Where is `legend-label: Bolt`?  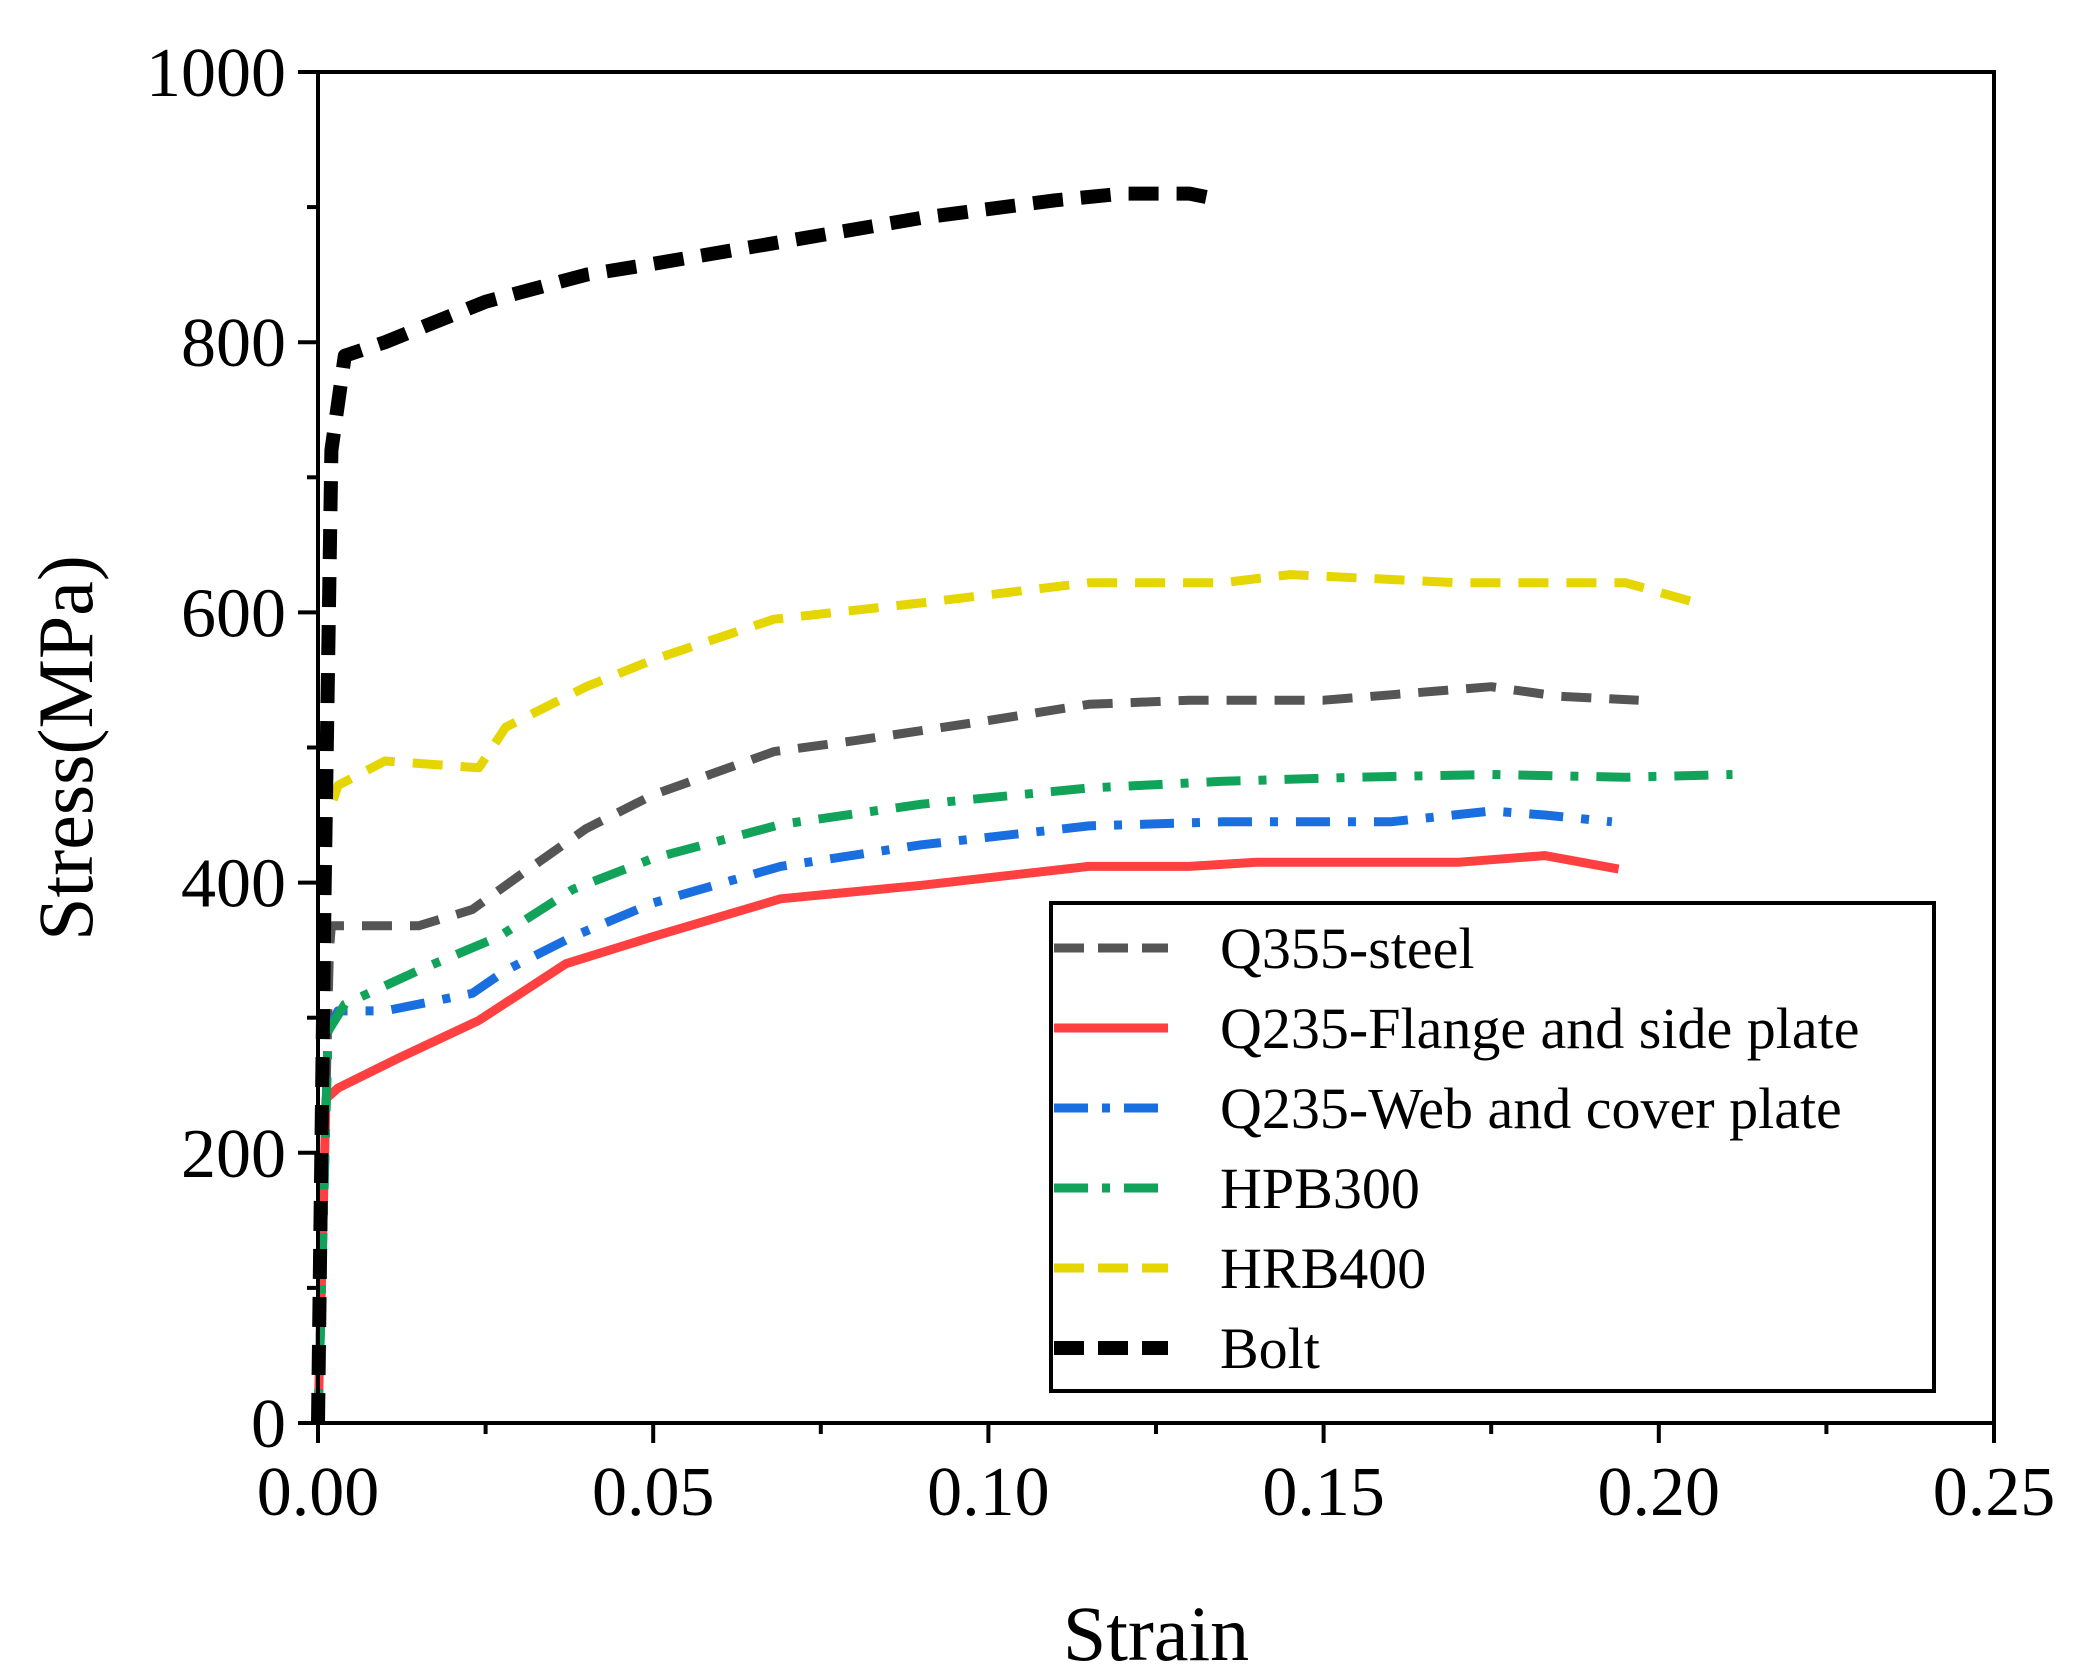
legend-label: Bolt is located at coordinates (1270, 1348).